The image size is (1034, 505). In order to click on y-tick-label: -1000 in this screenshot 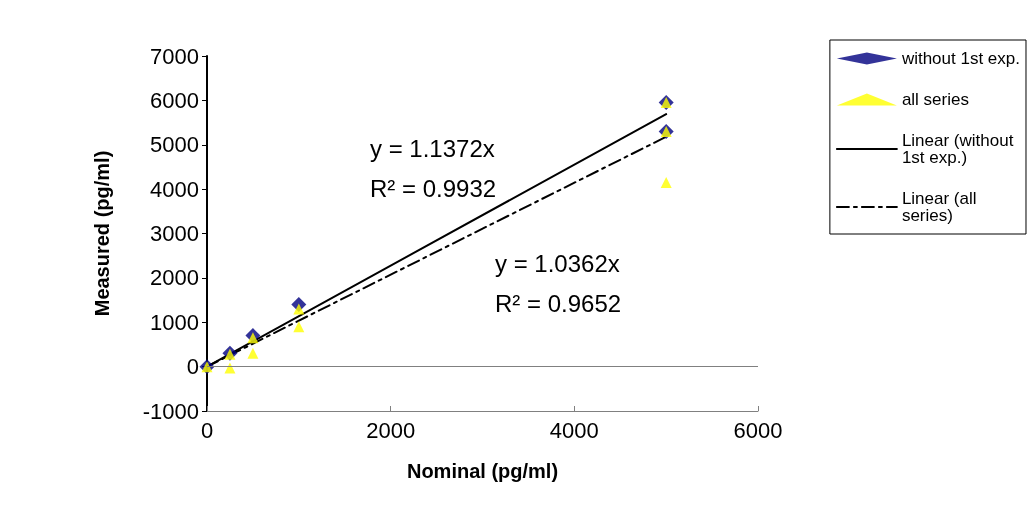, I will do `click(170, 411)`.